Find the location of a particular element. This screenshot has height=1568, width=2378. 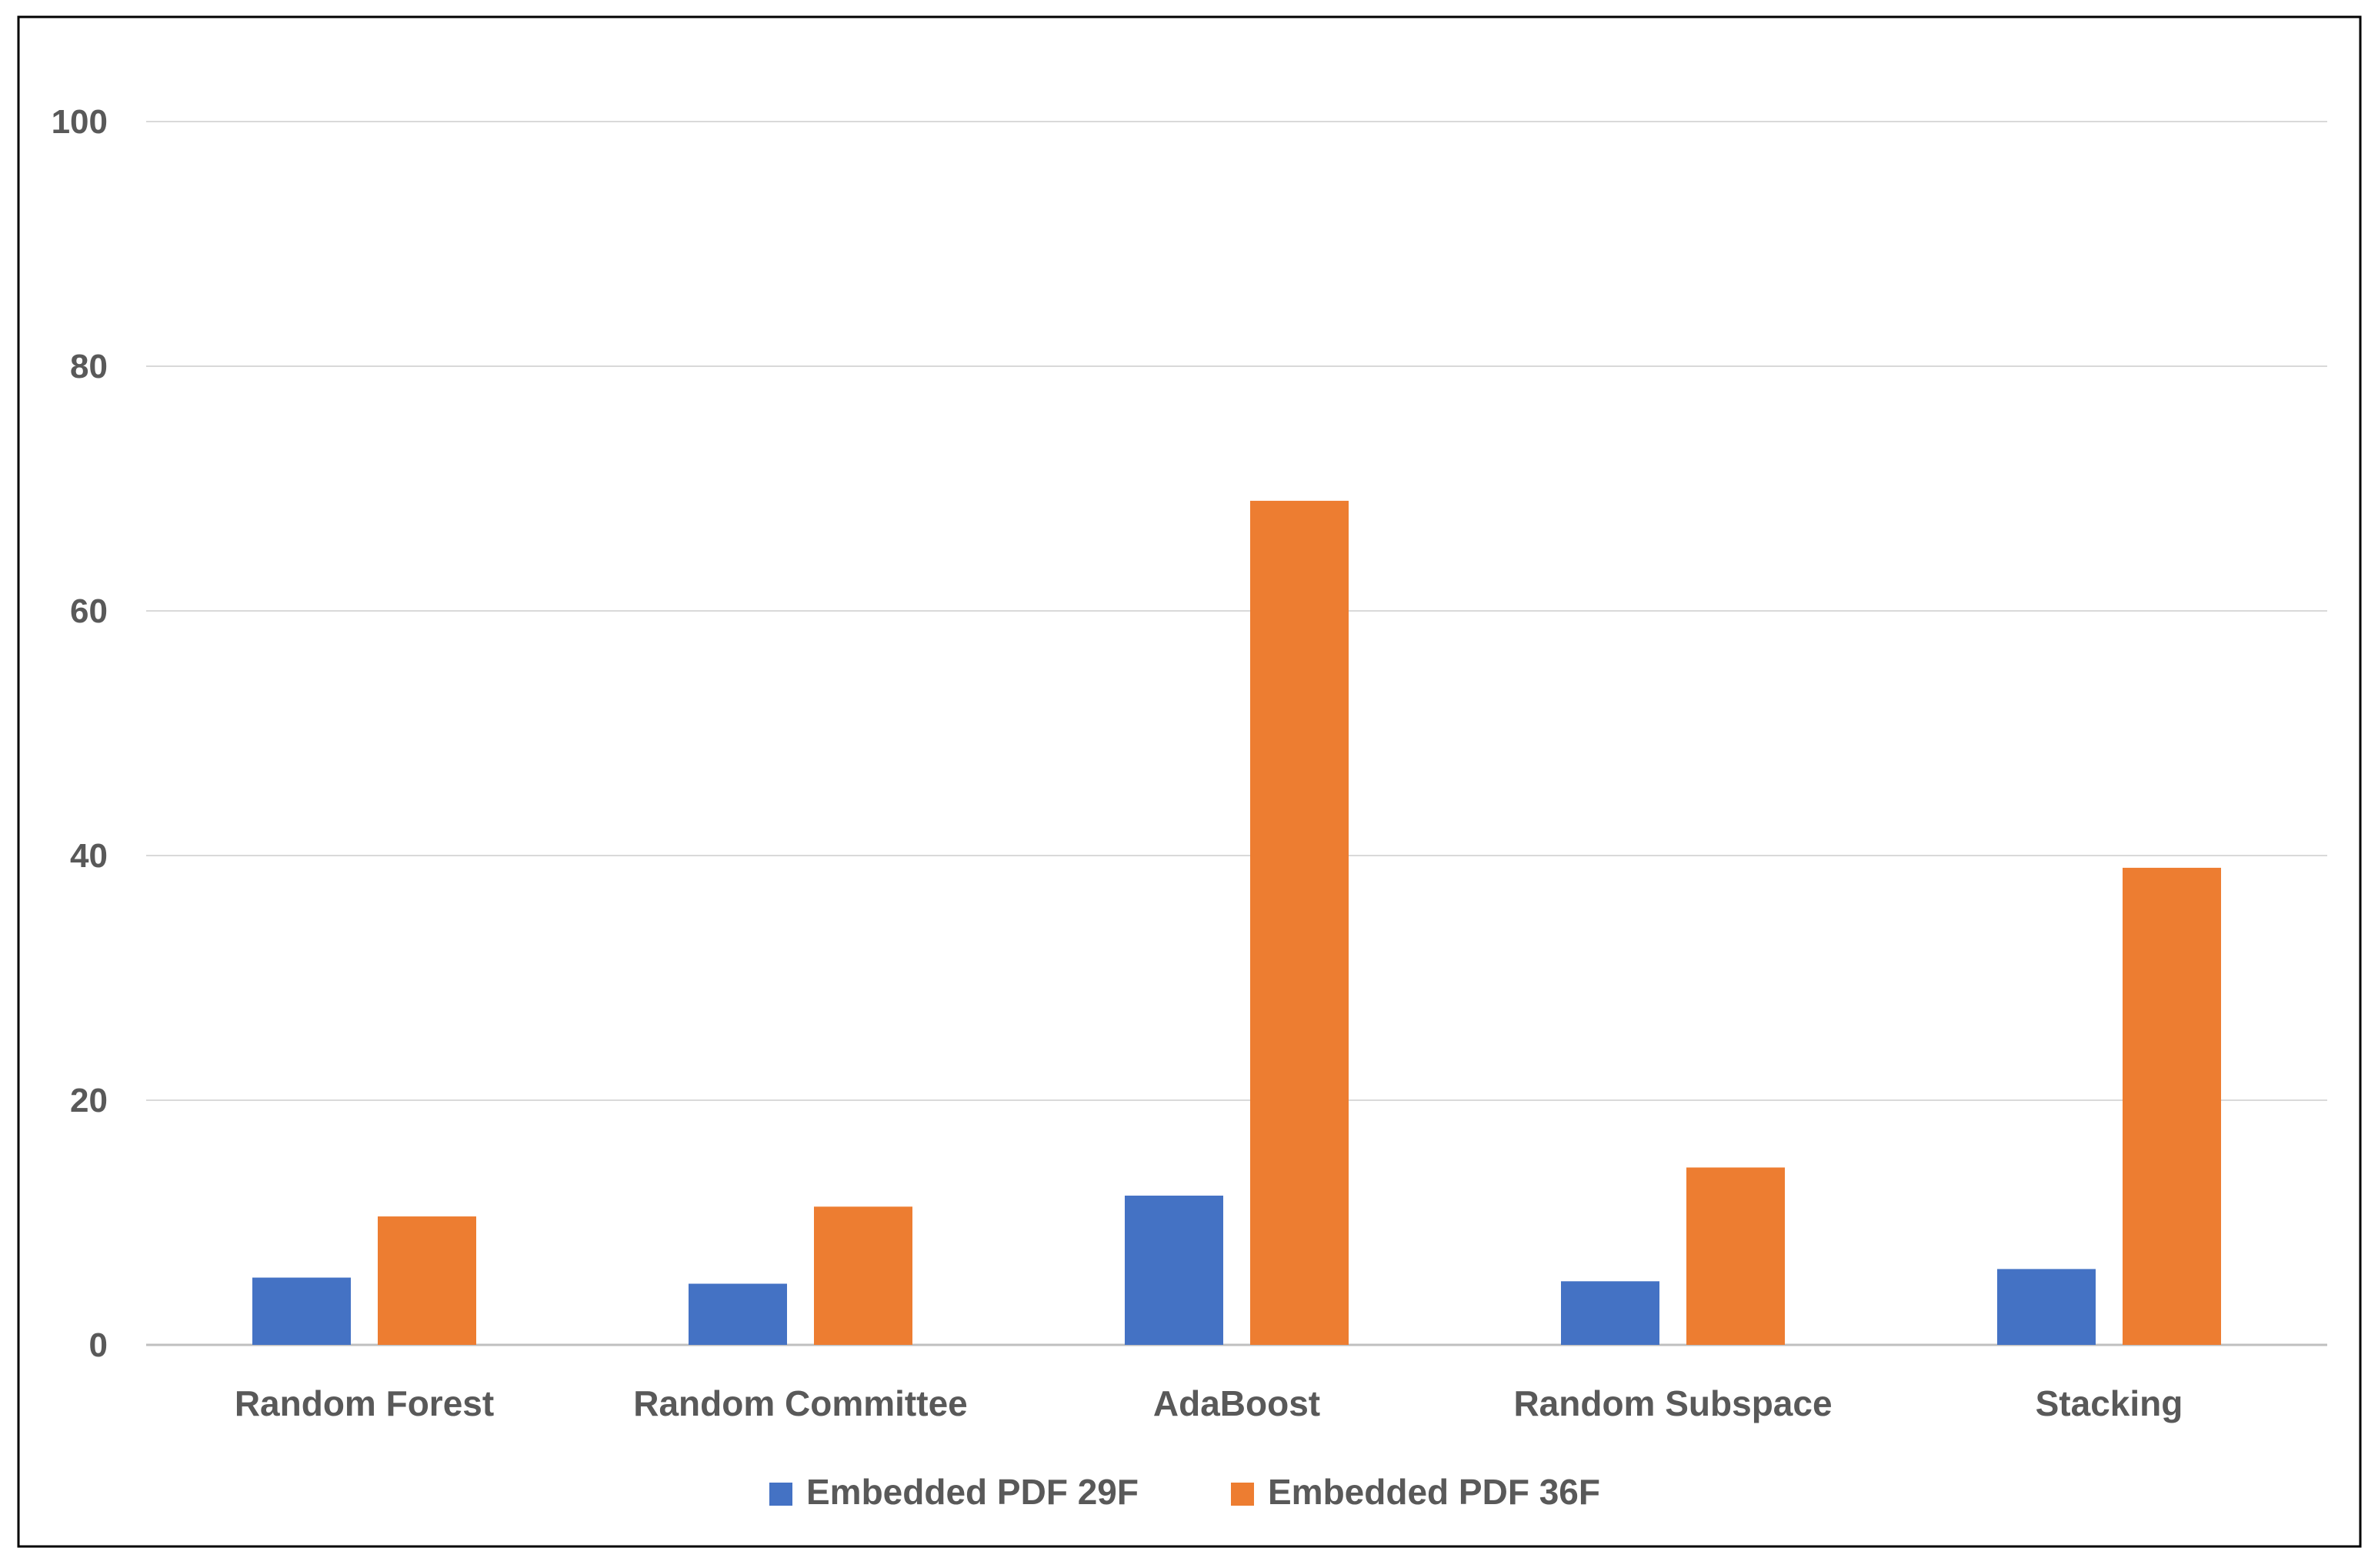

y-tick-label: 100 is located at coordinates (80, 122).